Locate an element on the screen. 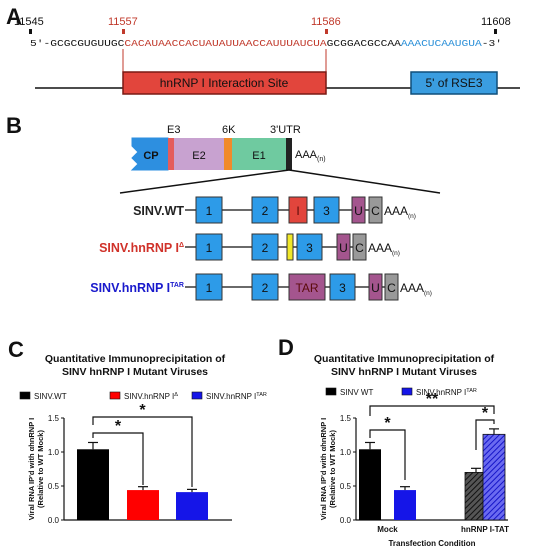  panel-d-letter: D is located at coordinates (286, 347).